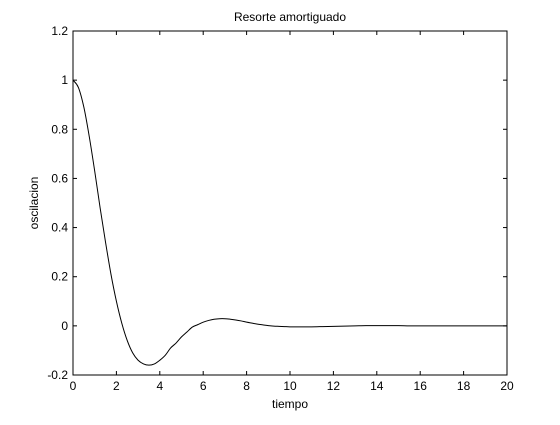 This screenshot has width=560, height=425. What do you see at coordinates (290, 386) in the screenshot?
I see `x-tick-label: 10` at bounding box center [290, 386].